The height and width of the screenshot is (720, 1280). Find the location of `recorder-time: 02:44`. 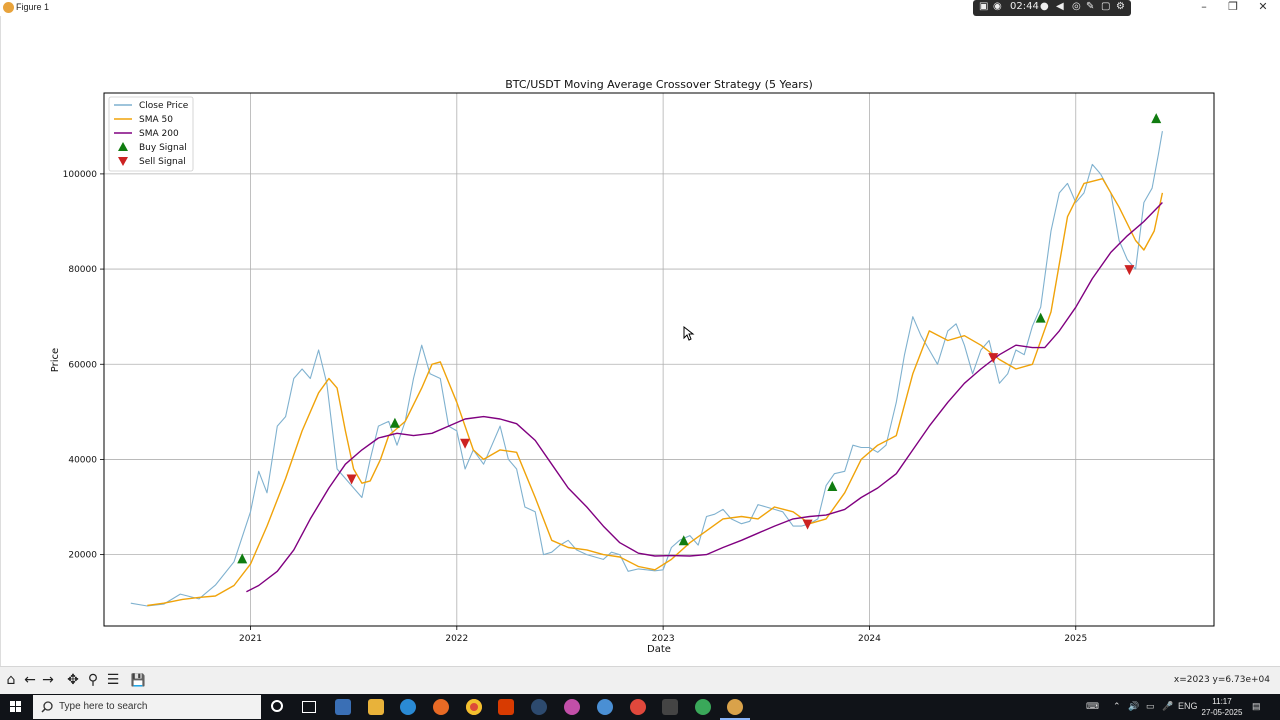

recorder-time: 02:44 is located at coordinates (1024, 6).